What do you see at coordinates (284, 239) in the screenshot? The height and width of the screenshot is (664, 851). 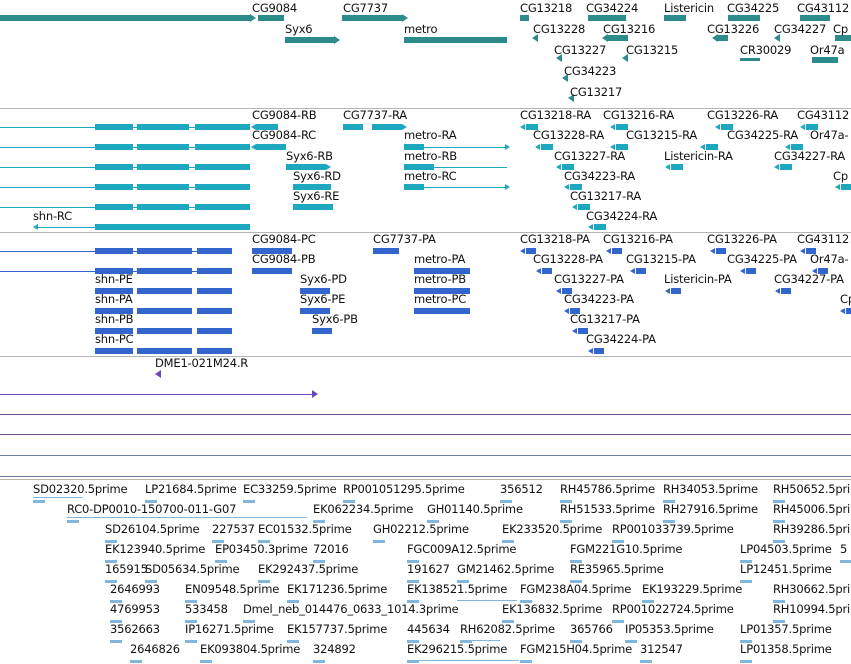 I see `feature-label: CG9084-PC` at bounding box center [284, 239].